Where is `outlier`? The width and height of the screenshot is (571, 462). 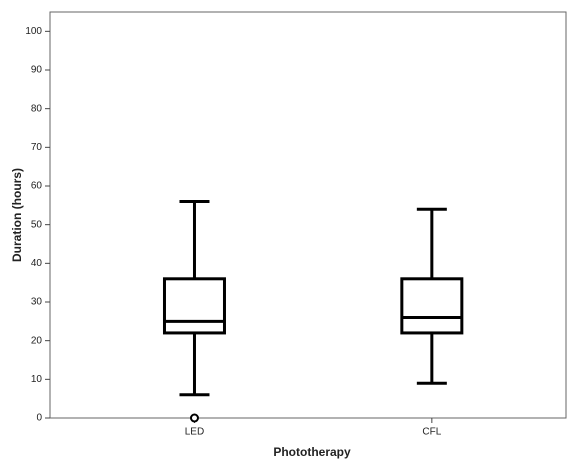 outlier is located at coordinates (194, 418).